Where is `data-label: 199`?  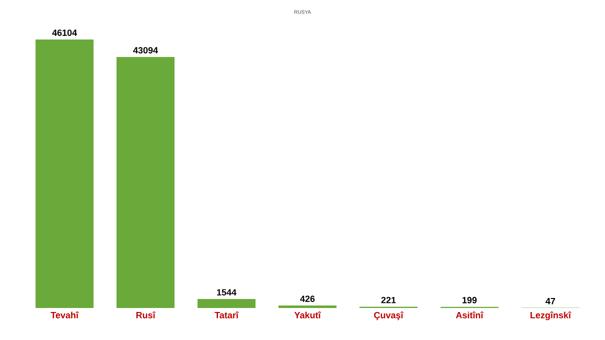 data-label: 199 is located at coordinates (469, 300).